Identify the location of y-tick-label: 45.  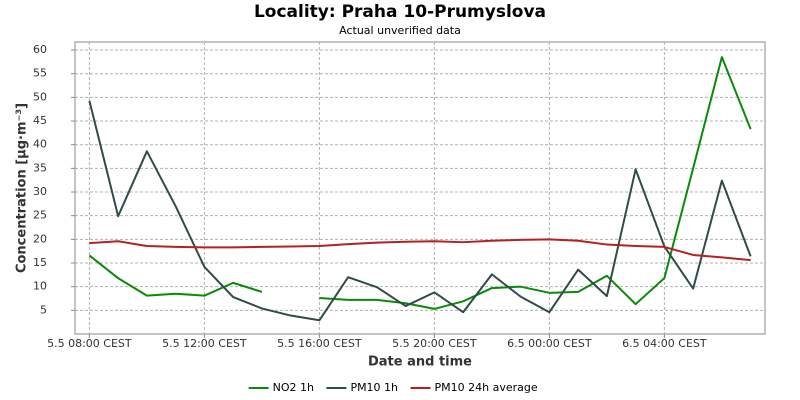
(40, 120).